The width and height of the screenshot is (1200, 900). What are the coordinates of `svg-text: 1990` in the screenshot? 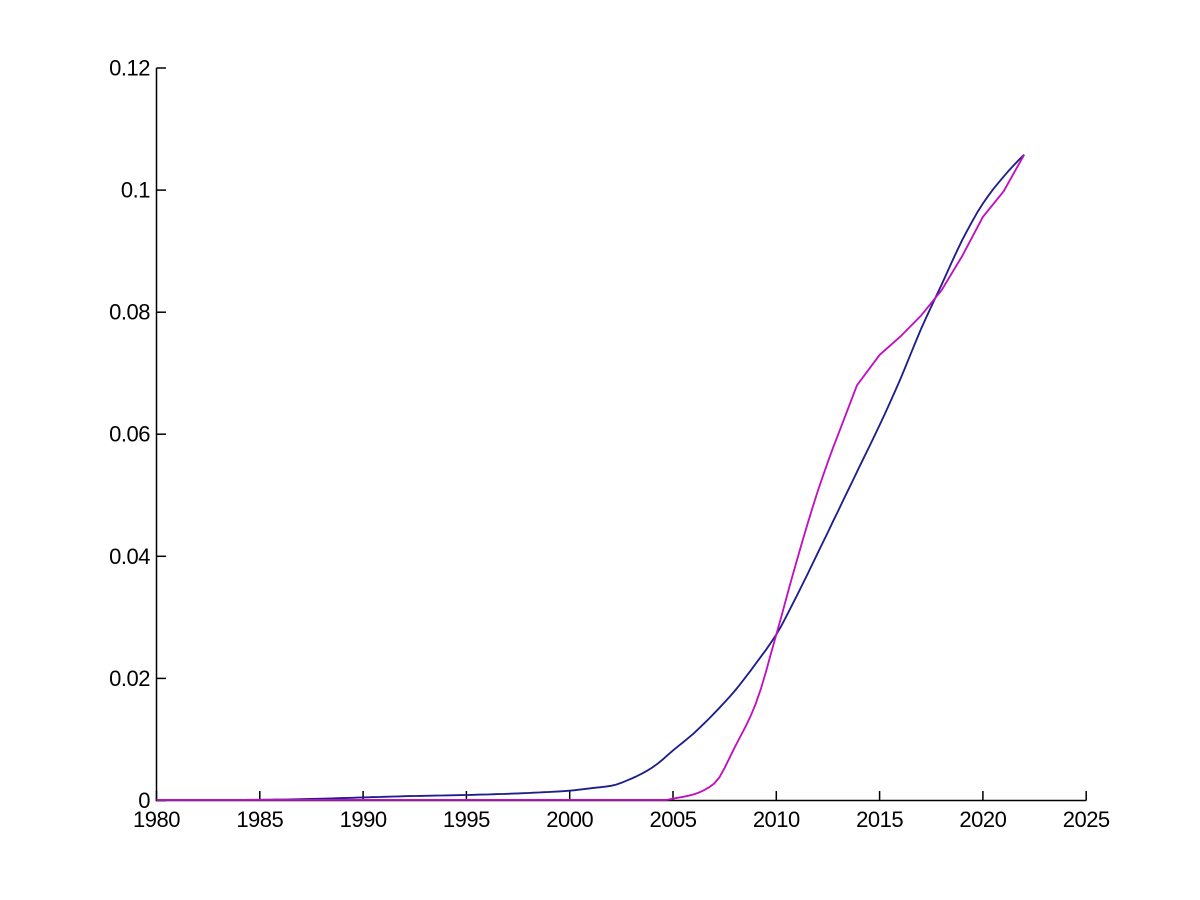 It's located at (363, 819).